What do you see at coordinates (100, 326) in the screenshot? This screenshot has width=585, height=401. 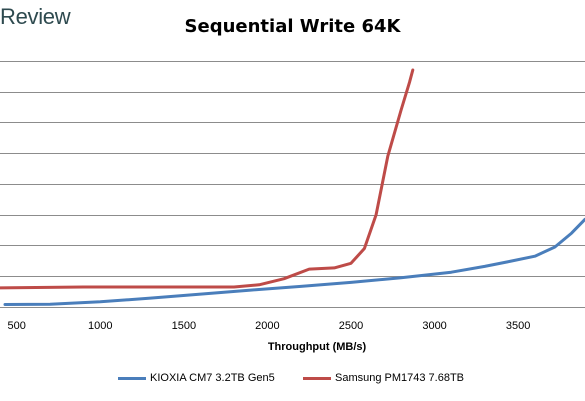 I see `x-tick-label: 1000` at bounding box center [100, 326].